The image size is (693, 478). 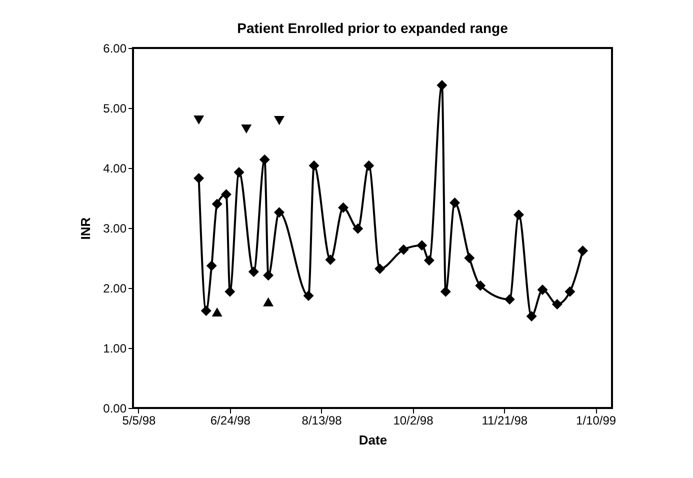 I want to click on x-axis-title: Date, so click(x=373, y=440).